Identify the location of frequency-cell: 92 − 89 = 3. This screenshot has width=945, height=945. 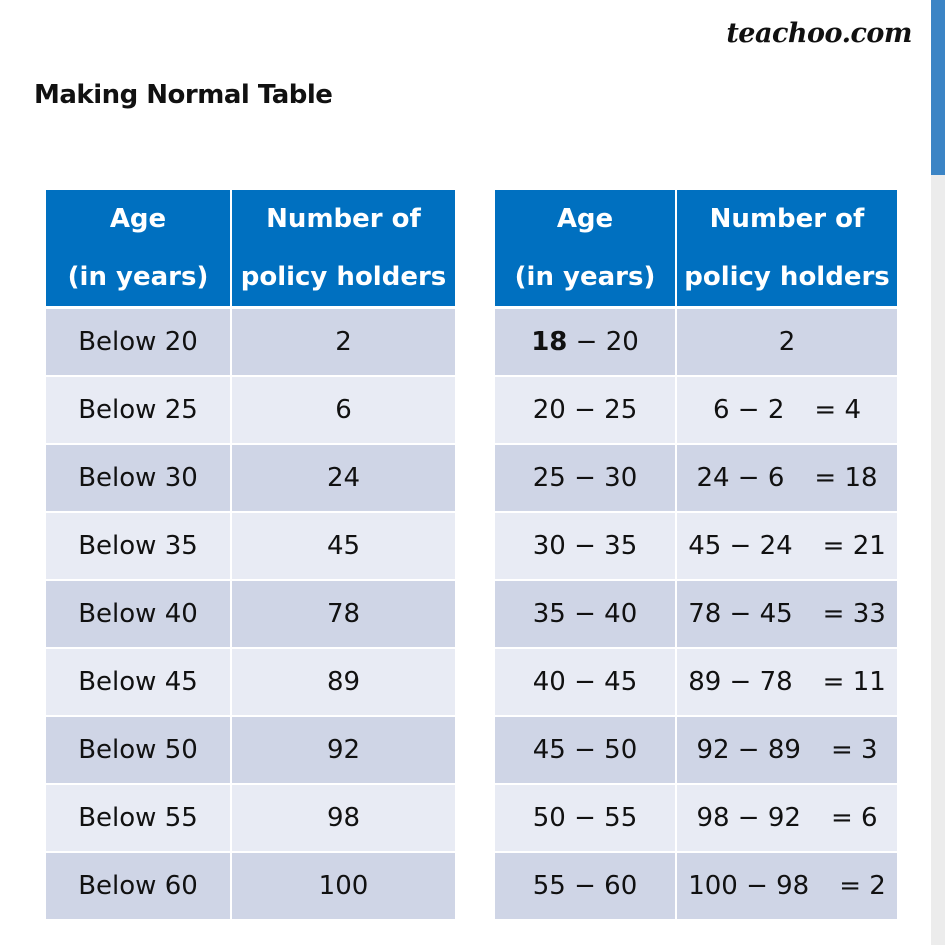
(786, 750).